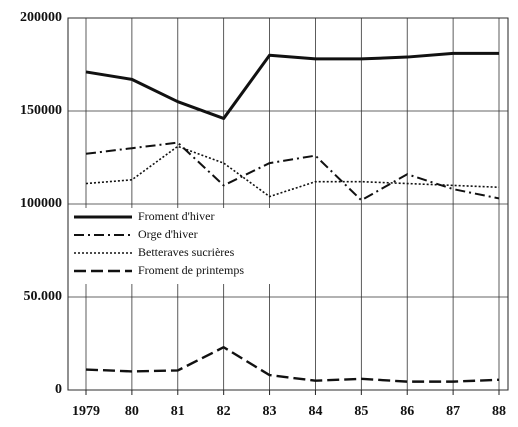  What do you see at coordinates (499, 411) in the screenshot?
I see `x-tick-label: 88` at bounding box center [499, 411].